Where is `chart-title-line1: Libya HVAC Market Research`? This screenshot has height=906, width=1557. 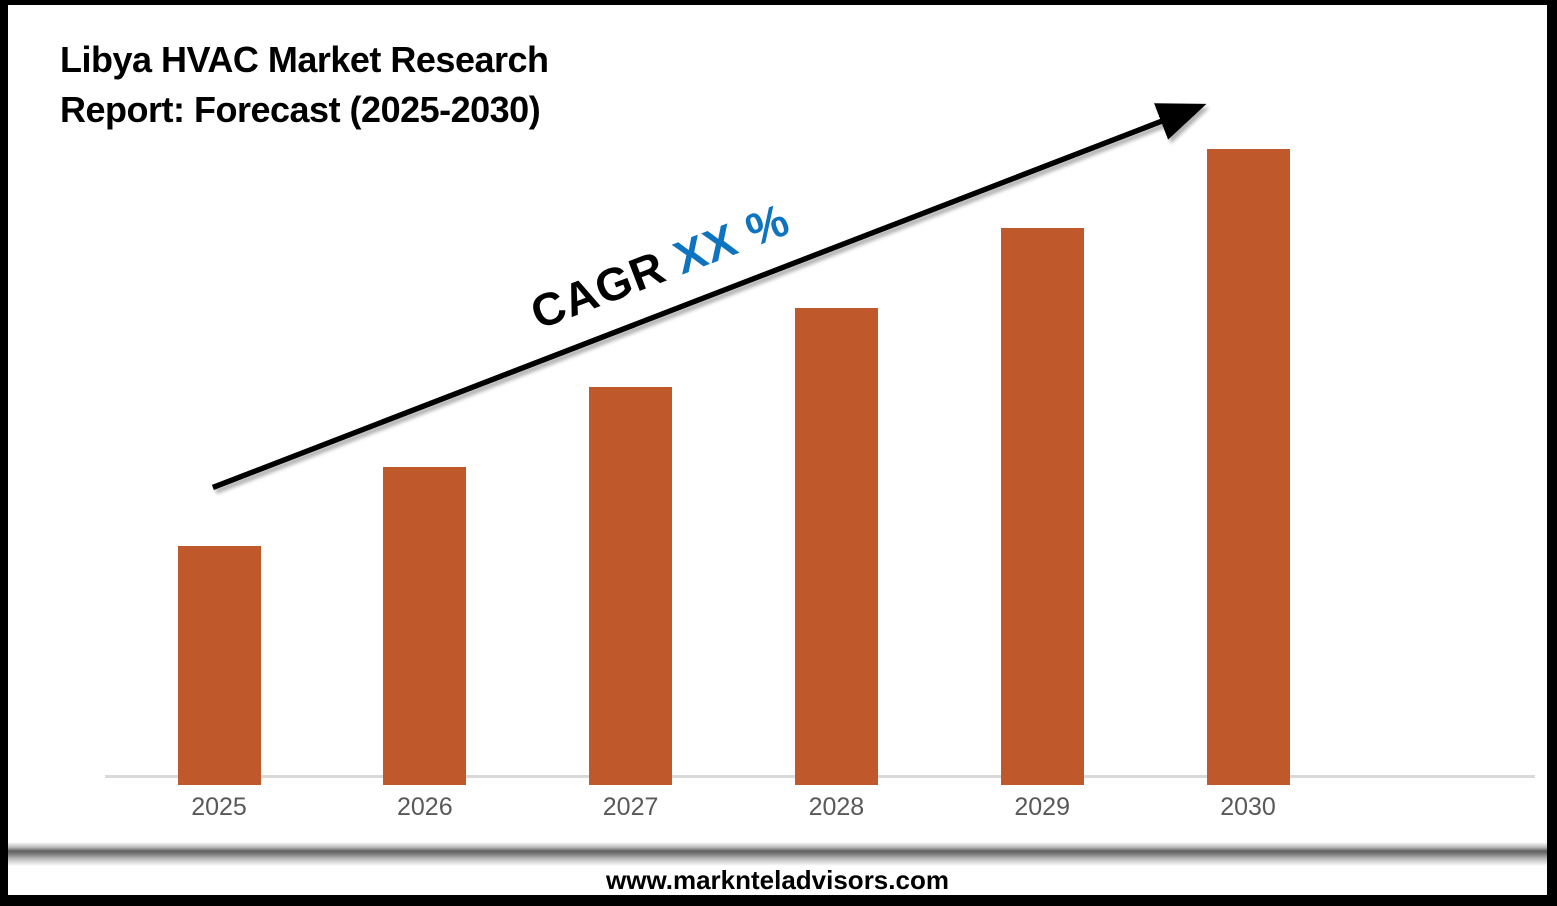 chart-title-line1: Libya HVAC Market Research is located at coordinates (304, 59).